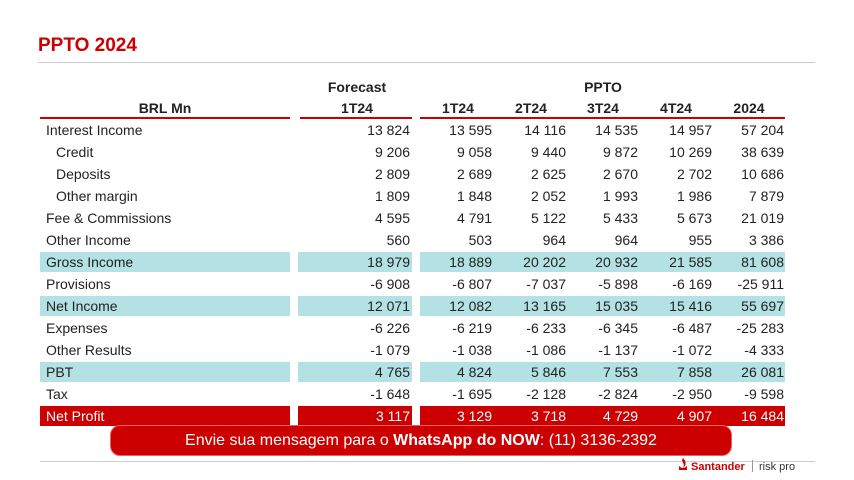 The width and height of the screenshot is (854, 480). I want to click on cell: 26 081, so click(762, 372).